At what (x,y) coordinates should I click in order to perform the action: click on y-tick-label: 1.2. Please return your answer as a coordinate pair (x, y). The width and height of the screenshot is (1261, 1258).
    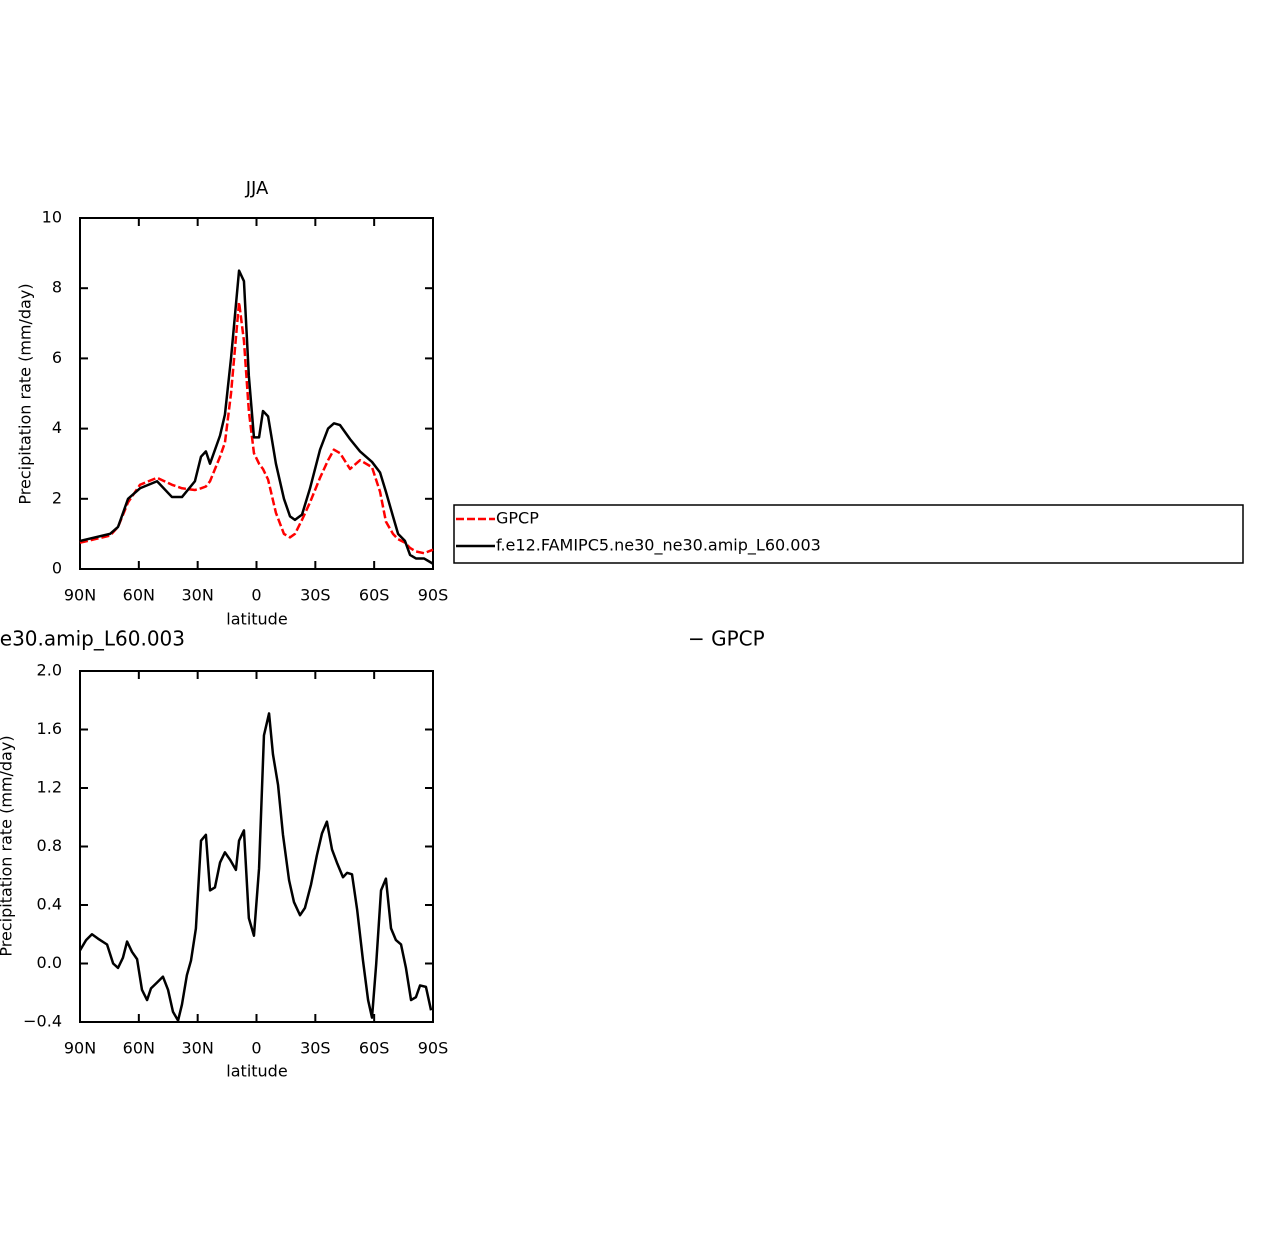
    Looking at the image, I should click on (49, 787).